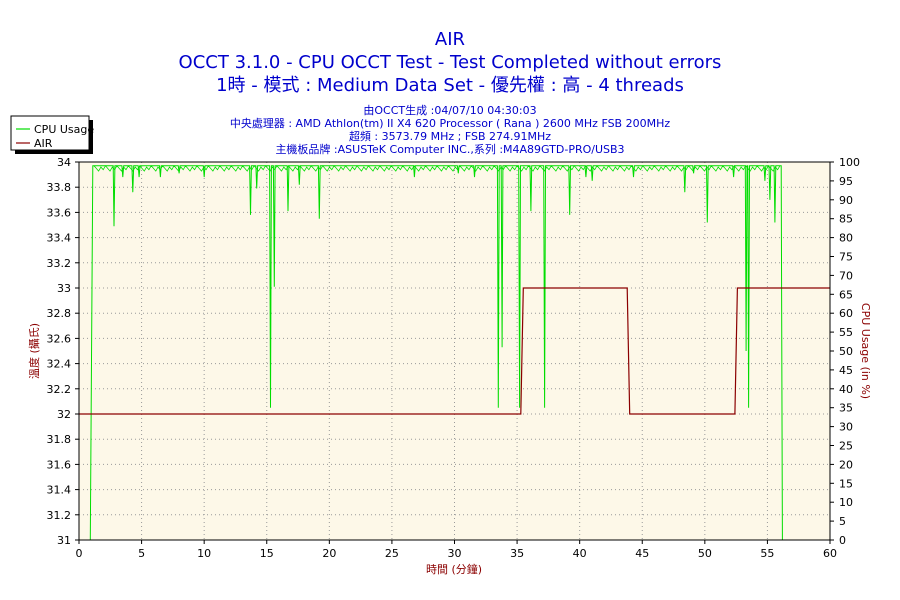 The height and width of the screenshot is (600, 900). What do you see at coordinates (846, 389) in the screenshot?
I see `y-right-tick-label: 40` at bounding box center [846, 389].